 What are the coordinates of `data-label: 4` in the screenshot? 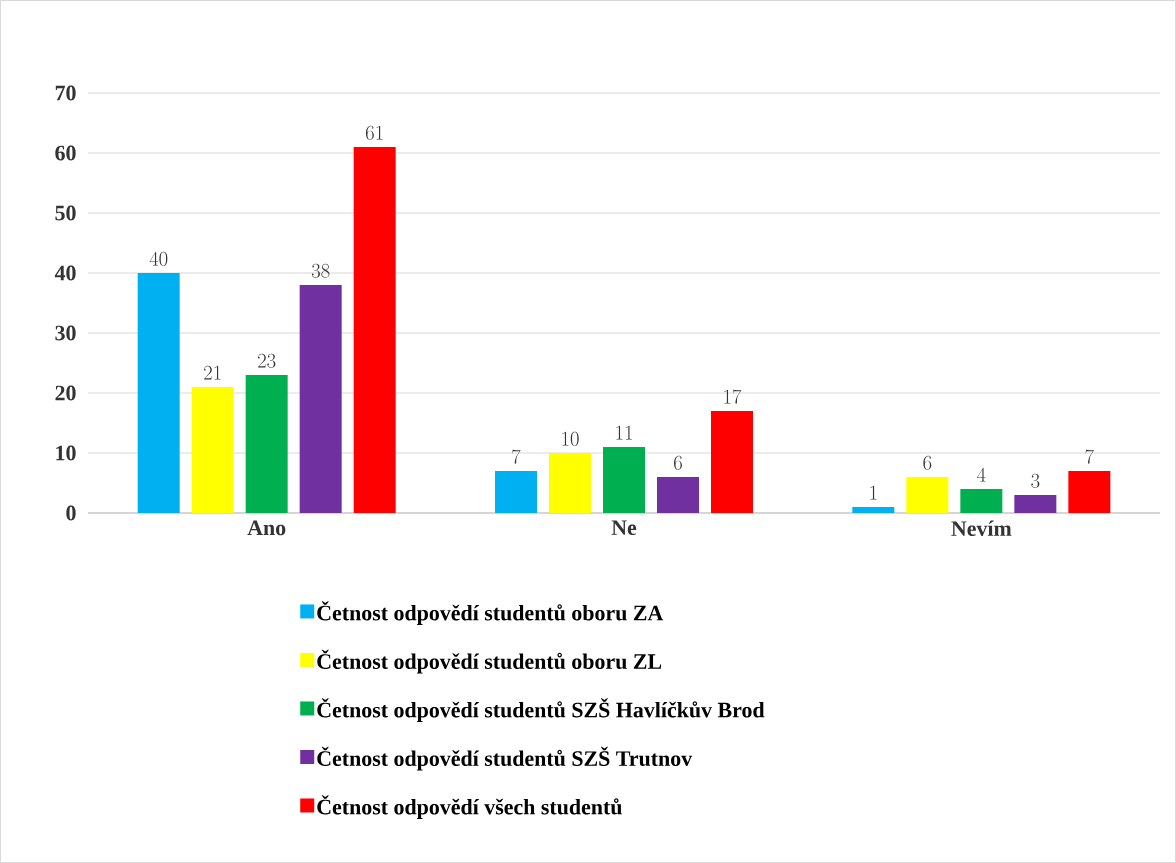 It's located at (981, 474).